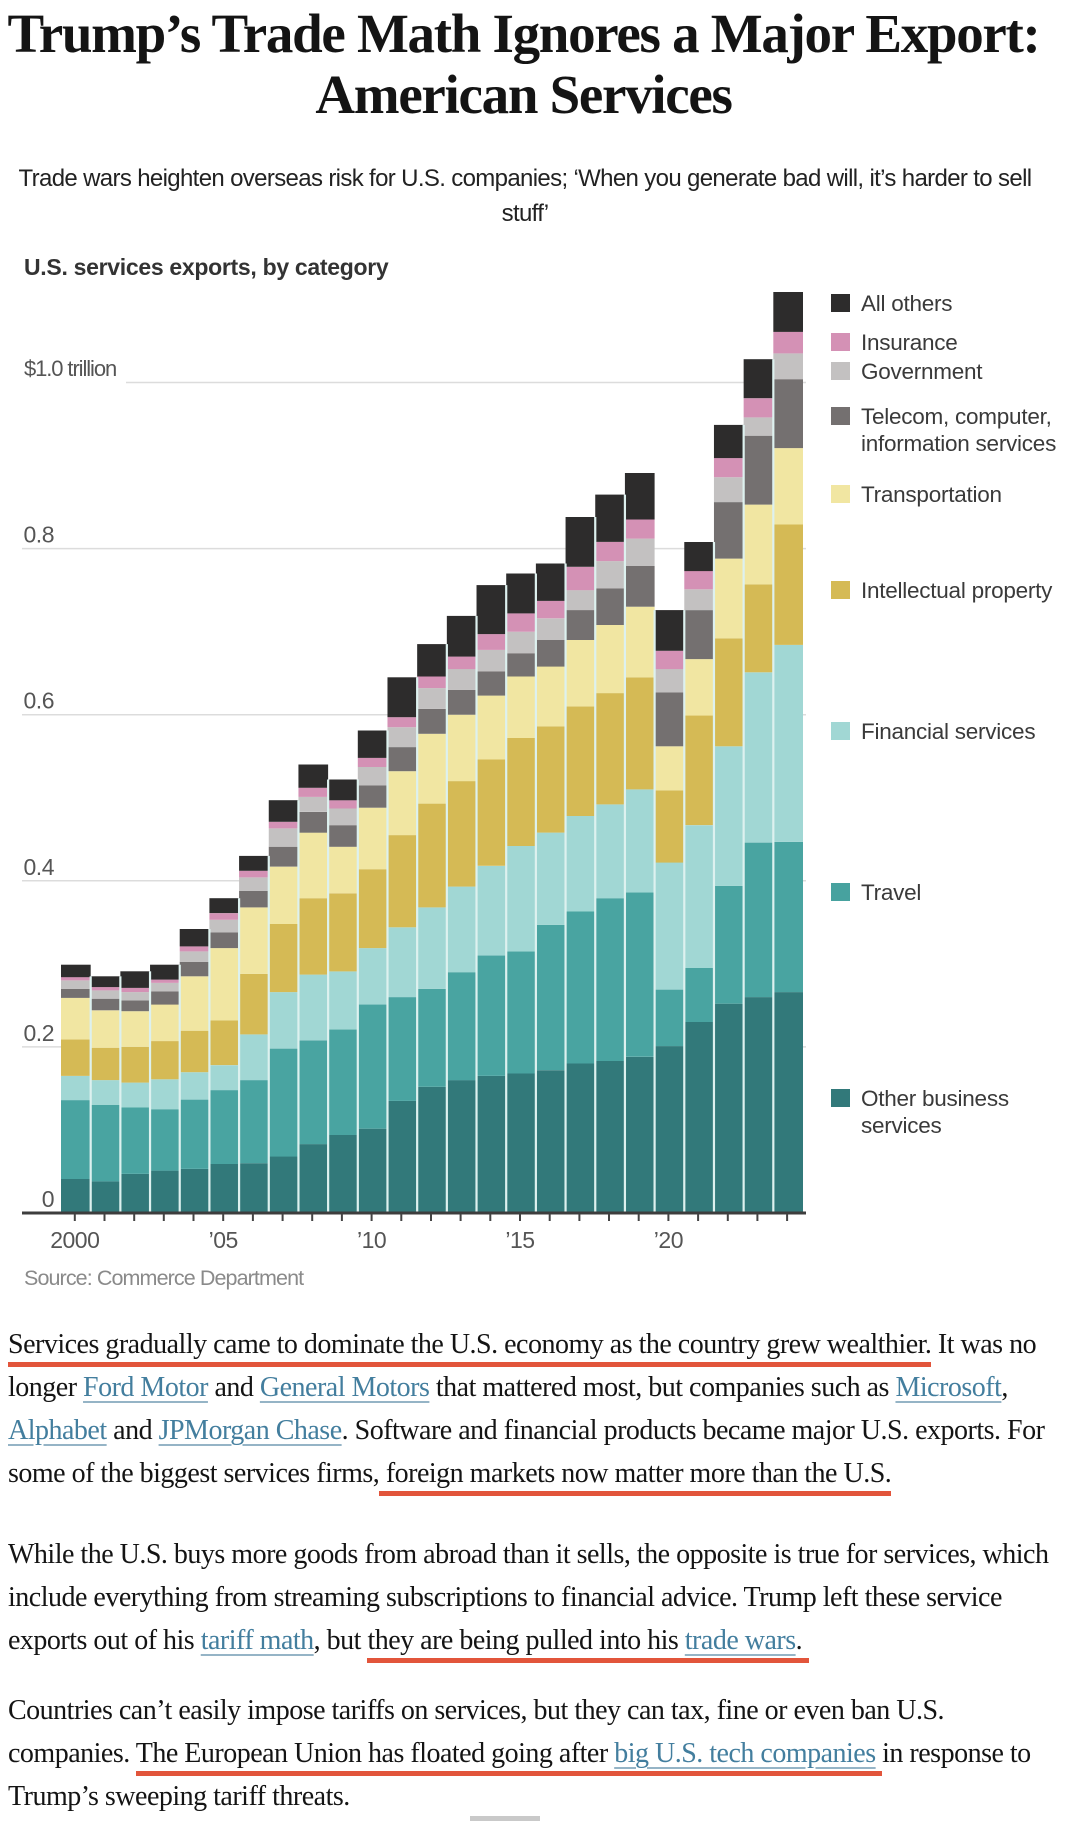 The width and height of the screenshot is (1080, 1828). What do you see at coordinates (70, 368) in the screenshot?
I see `svg-text: $1.0 trillion` at bounding box center [70, 368].